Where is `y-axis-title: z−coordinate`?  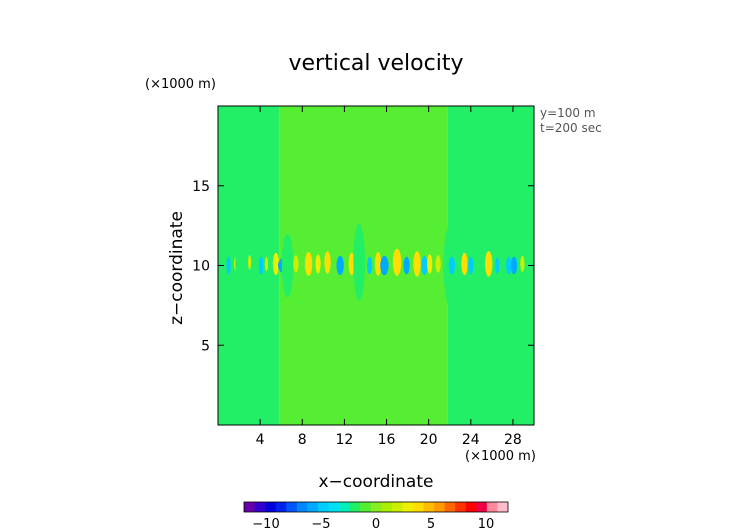 y-axis-title: z−coordinate is located at coordinates (177, 268).